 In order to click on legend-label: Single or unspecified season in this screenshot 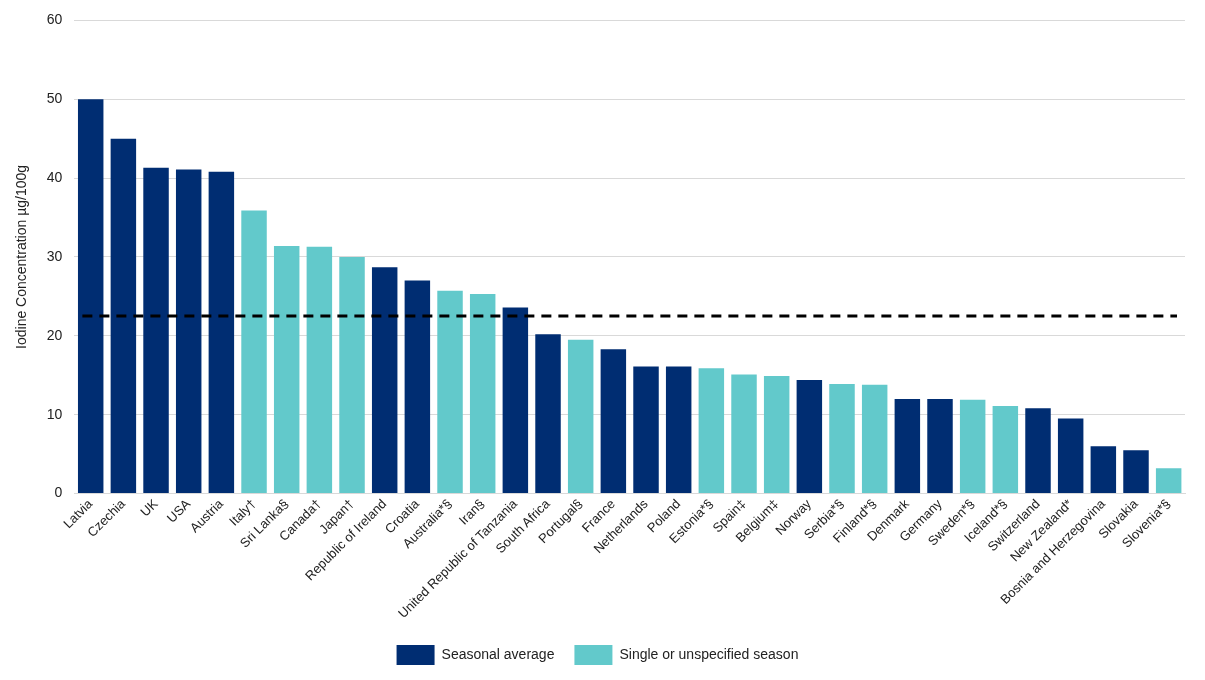, I will do `click(709, 653)`.